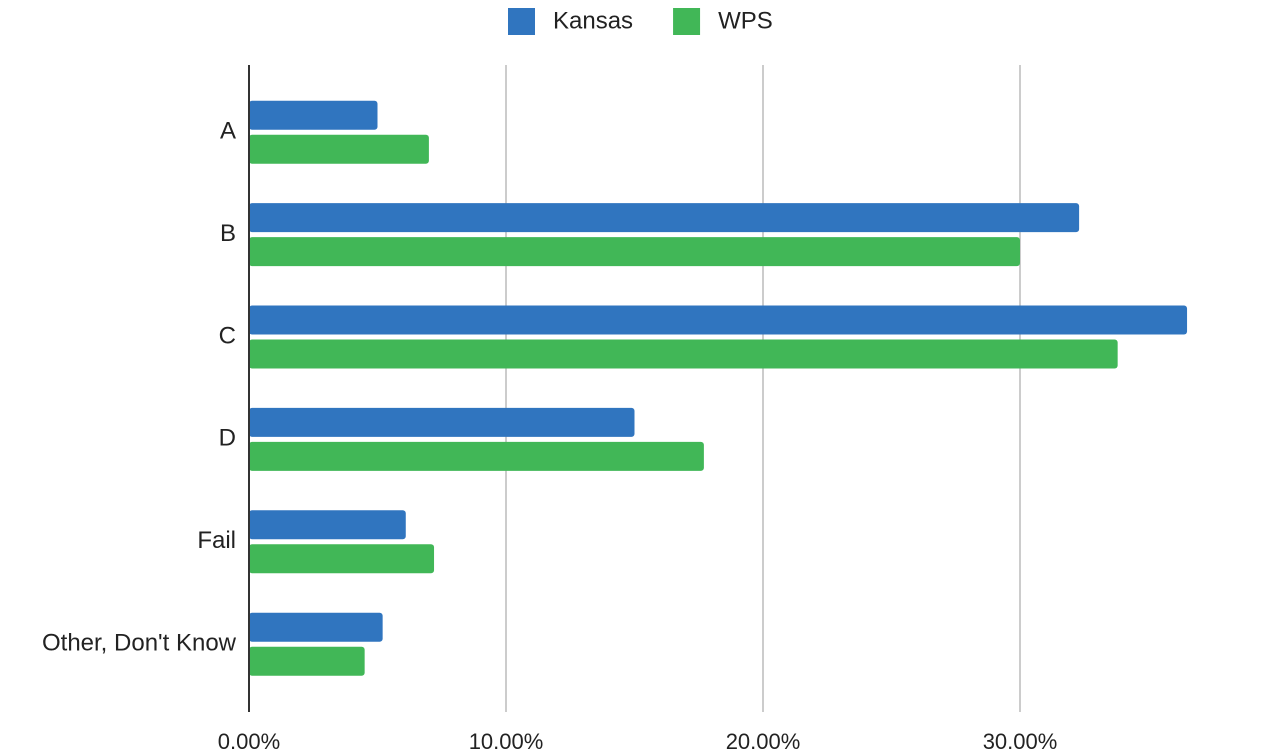  I want to click on y-tick-label: Fail, so click(216, 540).